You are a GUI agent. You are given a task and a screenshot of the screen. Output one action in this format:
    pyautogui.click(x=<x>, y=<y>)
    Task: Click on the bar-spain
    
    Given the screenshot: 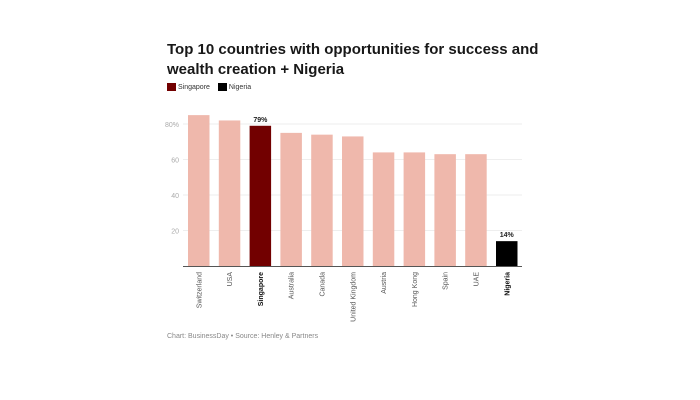 What is the action you would take?
    pyautogui.click(x=445, y=210)
    